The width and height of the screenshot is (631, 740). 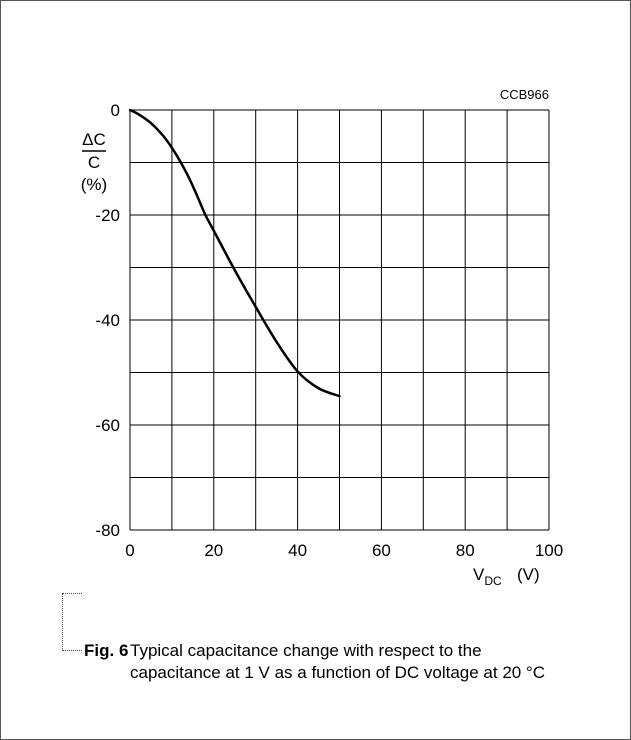 What do you see at coordinates (528, 574) in the screenshot?
I see `x-axis-label-unit: (V)` at bounding box center [528, 574].